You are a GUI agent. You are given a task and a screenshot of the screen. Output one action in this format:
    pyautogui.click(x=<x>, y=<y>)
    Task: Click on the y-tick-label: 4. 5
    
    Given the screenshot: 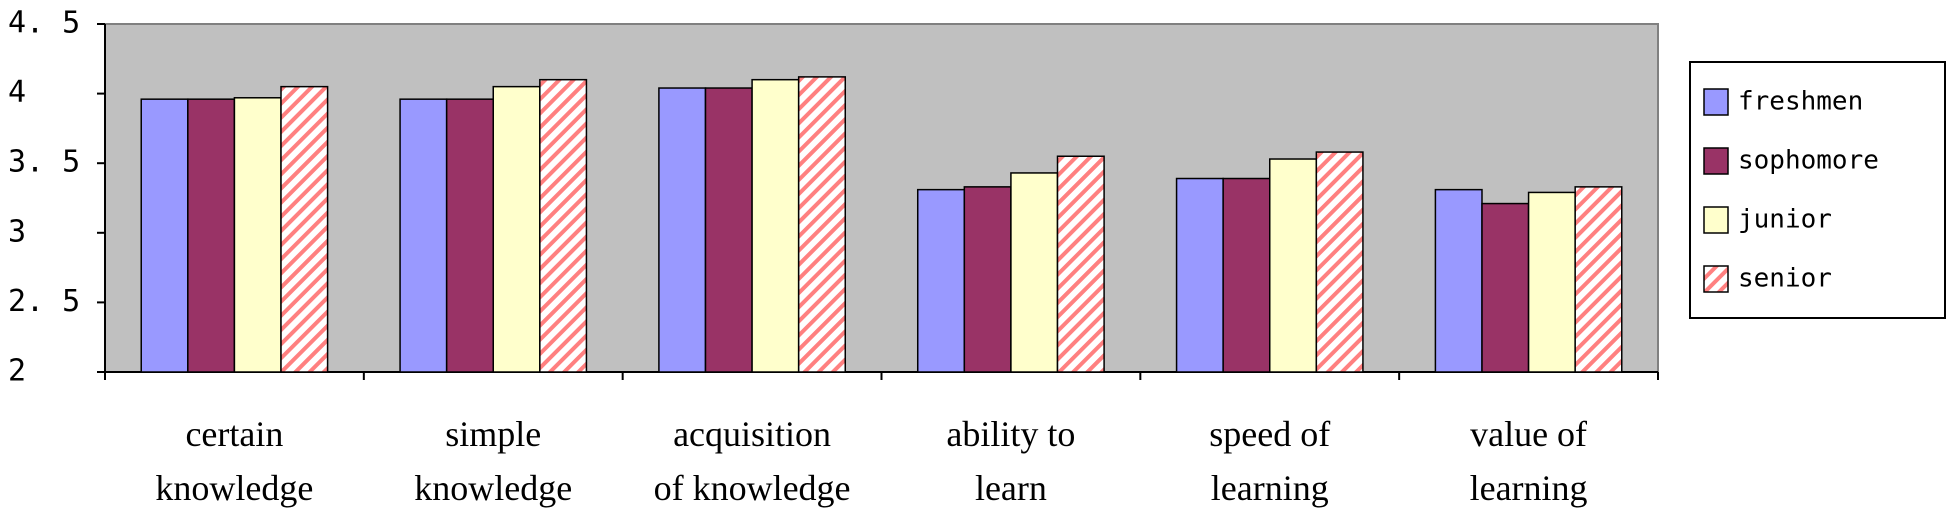 What is the action you would take?
    pyautogui.click(x=44, y=23)
    